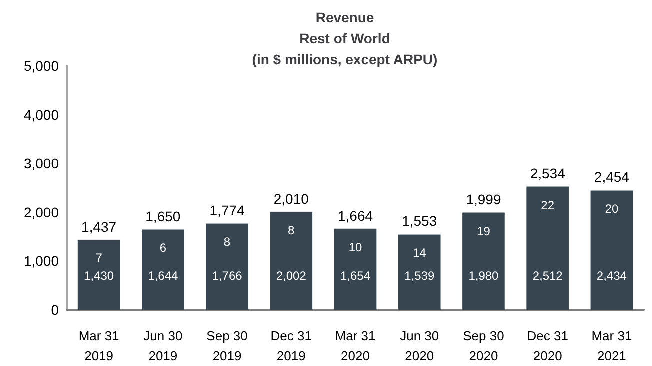 This screenshot has height=366, width=652. Describe the element at coordinates (227, 276) in the screenshot. I see `data-label: 1,766` at that location.